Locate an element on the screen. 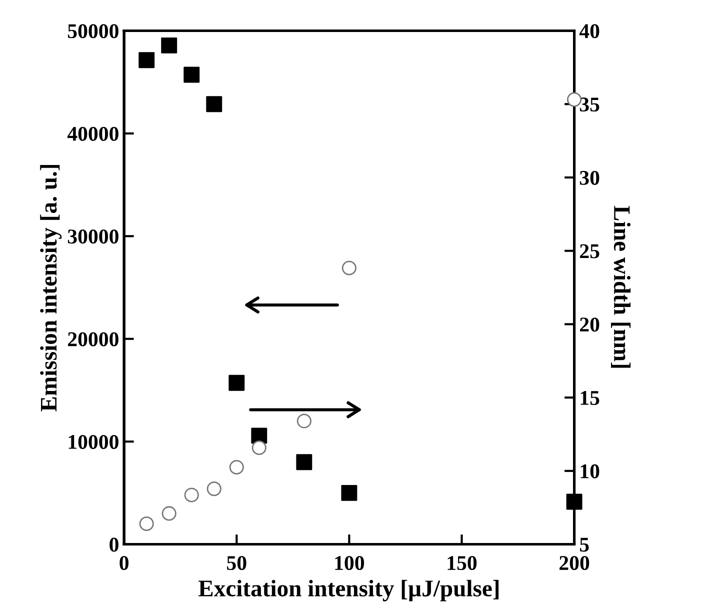  y2-tick-label: 25 is located at coordinates (590, 251).